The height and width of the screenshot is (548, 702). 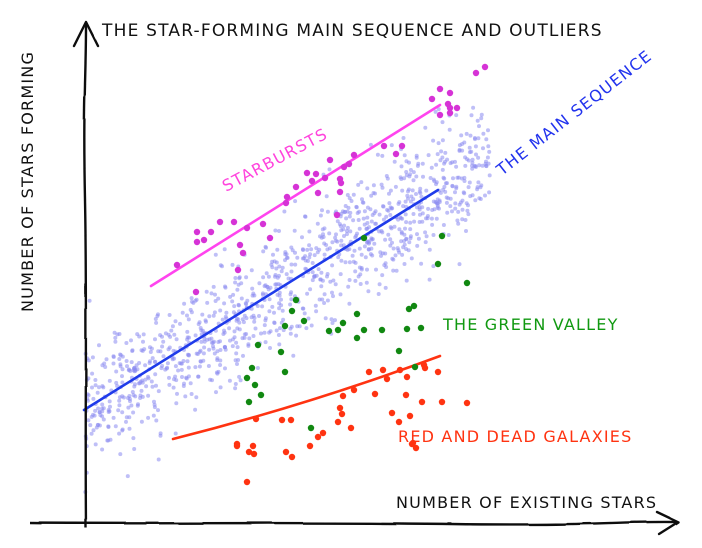 I want to click on annotation-green-valley: THE GREEN VALLEY, so click(x=530, y=324).